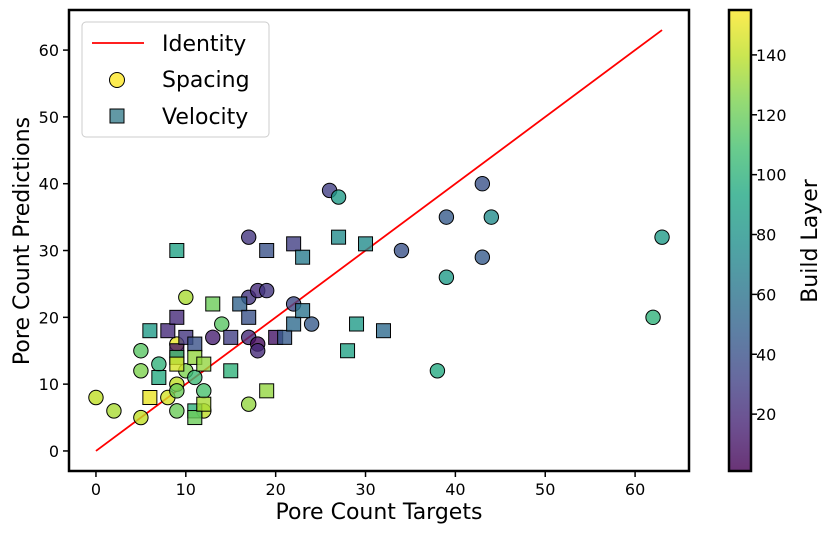  I want to click on y-tick-label: 10, so click(49, 384).